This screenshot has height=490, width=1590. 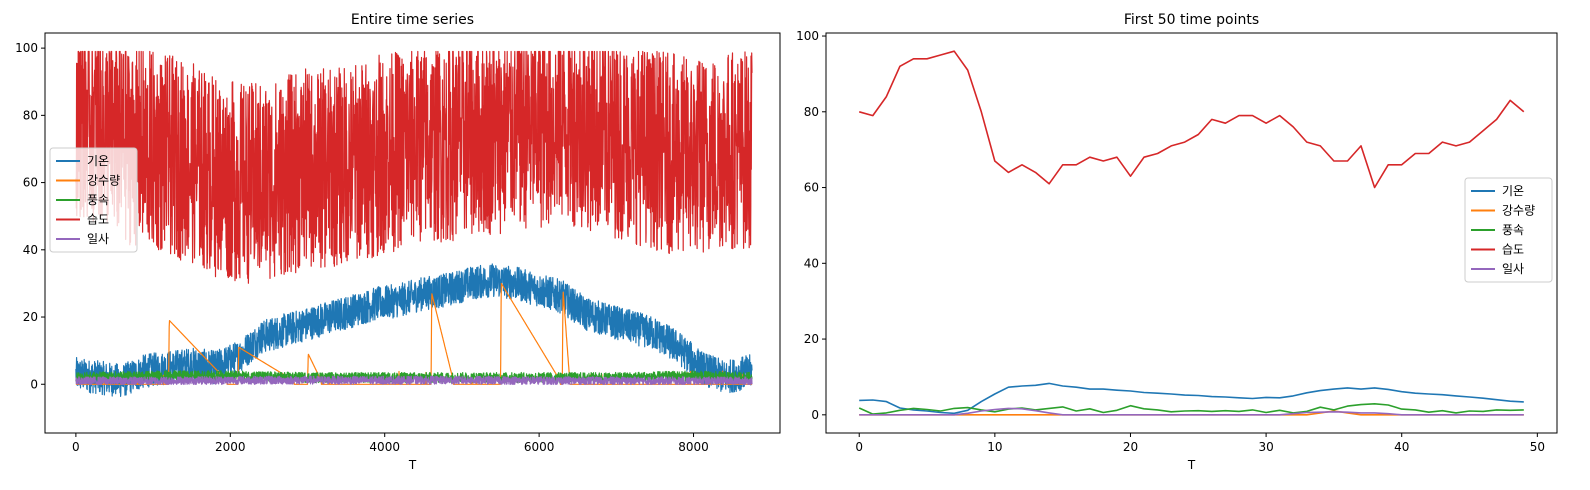 What do you see at coordinates (994, 447) in the screenshot?
I see `x-tick-label: 10` at bounding box center [994, 447].